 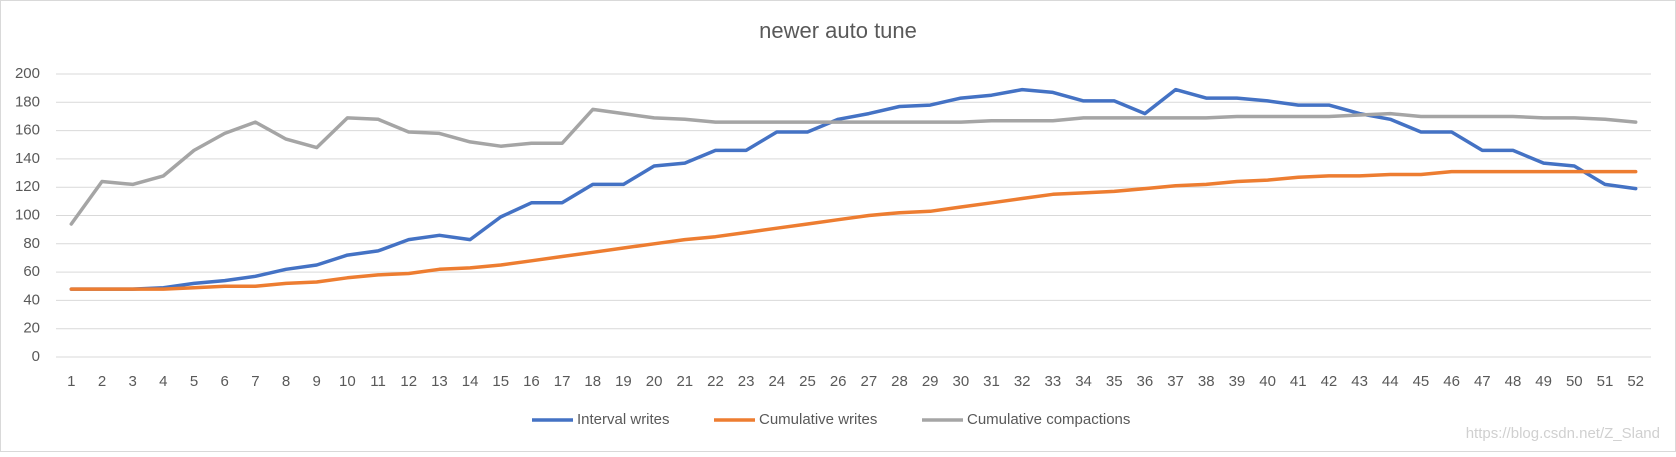 What do you see at coordinates (776, 381) in the screenshot?
I see `x-tick-label: 24` at bounding box center [776, 381].